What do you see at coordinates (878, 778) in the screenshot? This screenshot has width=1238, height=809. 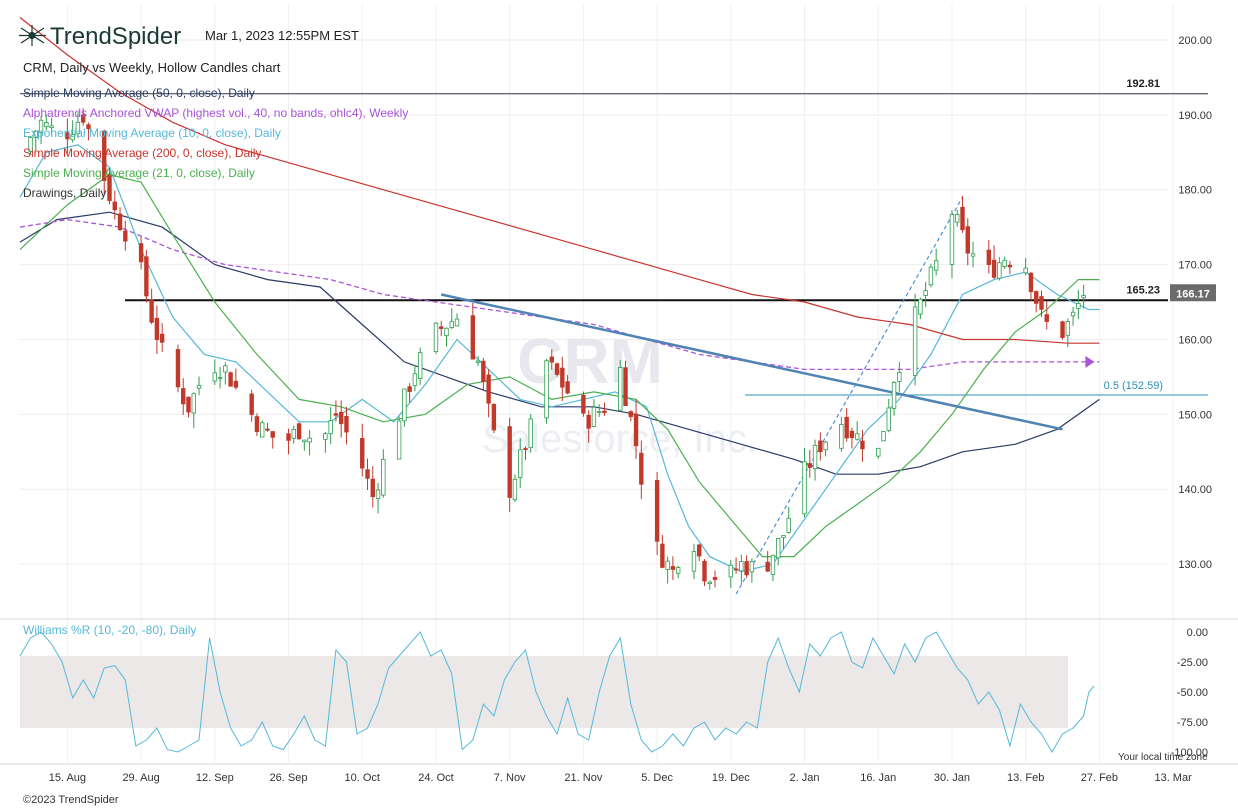 I see `time-tick-label: 16. Jan` at bounding box center [878, 778].